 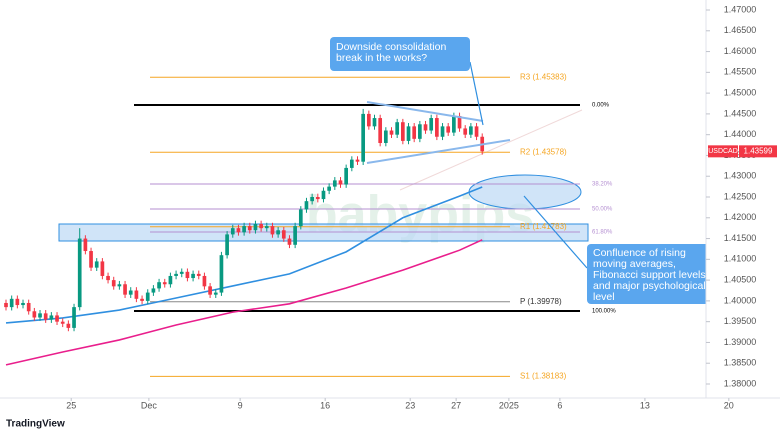 What do you see at coordinates (740, 279) in the screenshot?
I see `y-tick-label: 1.40500` at bounding box center [740, 279].